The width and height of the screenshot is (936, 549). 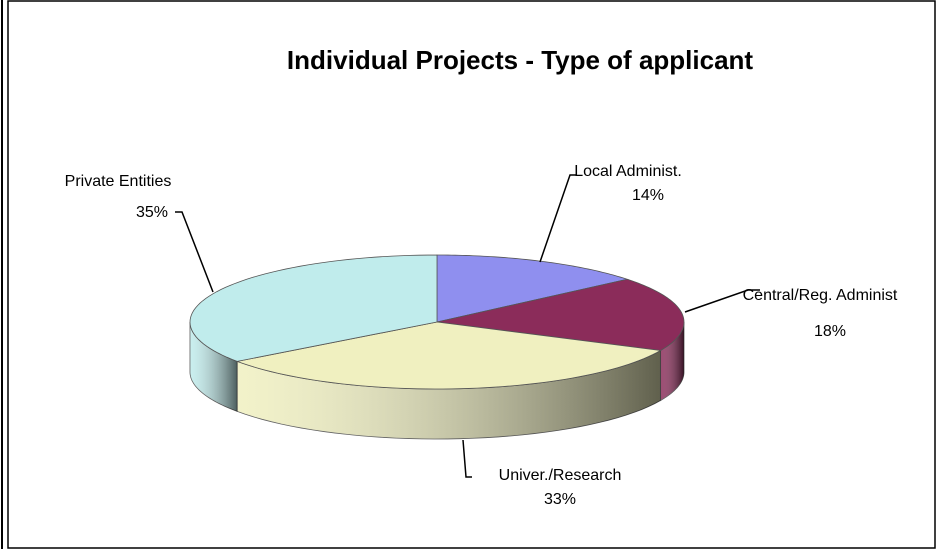 I want to click on pie-tops, so click(x=437, y=322).